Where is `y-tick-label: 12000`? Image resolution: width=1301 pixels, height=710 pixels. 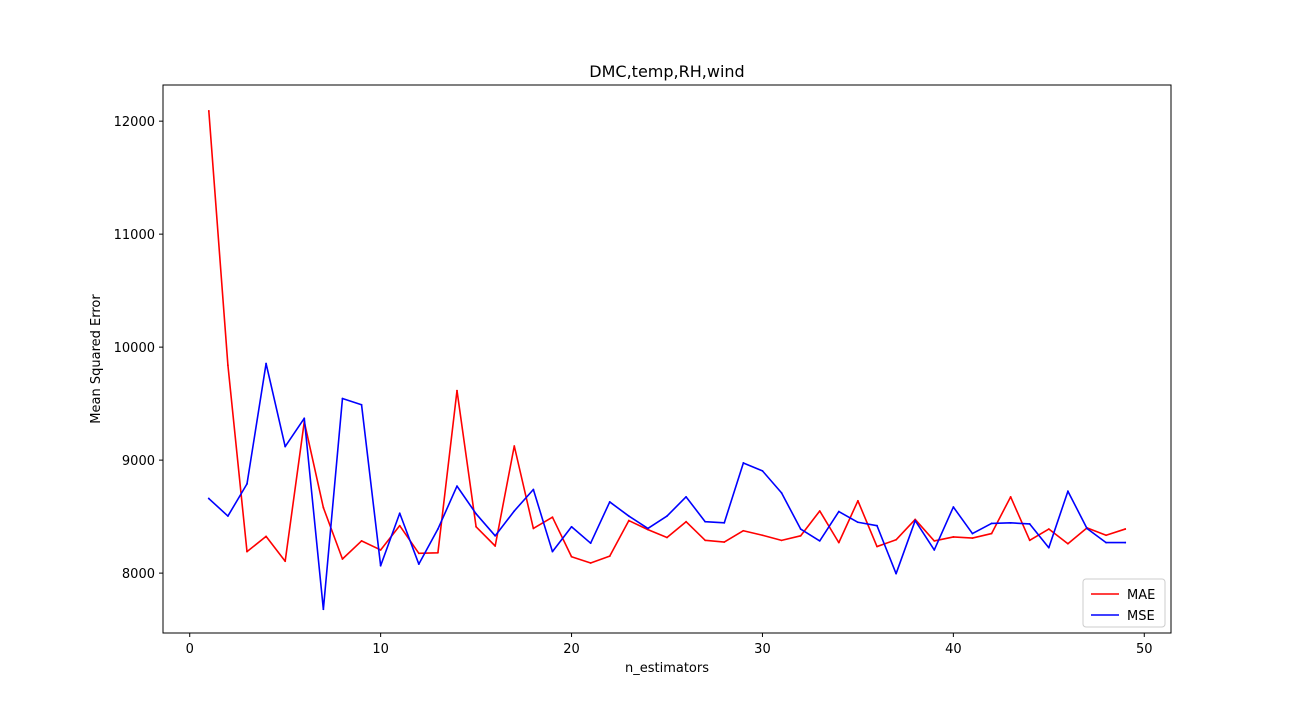 y-tick-label: 12000 is located at coordinates (134, 122).